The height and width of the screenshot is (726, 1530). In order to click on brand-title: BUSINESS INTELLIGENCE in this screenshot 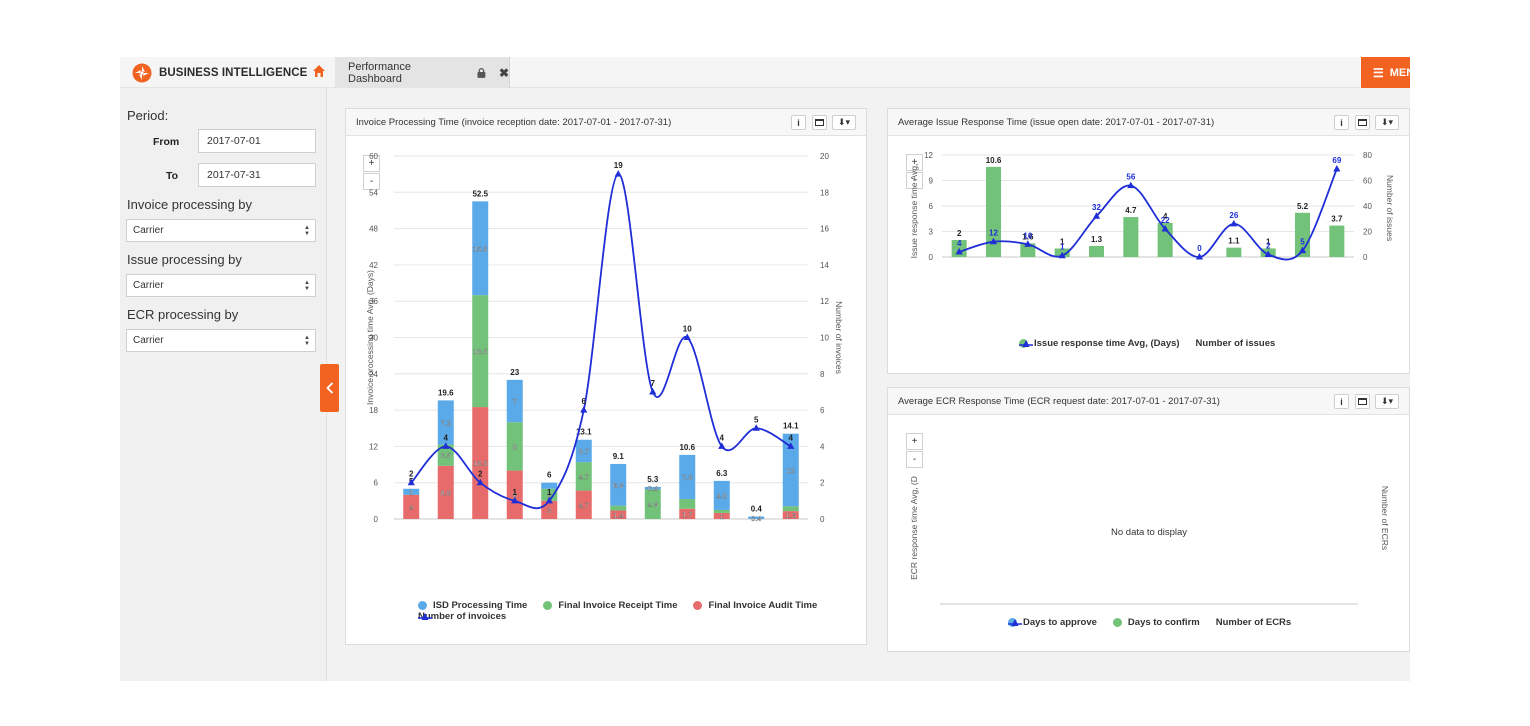, I will do `click(233, 73)`.